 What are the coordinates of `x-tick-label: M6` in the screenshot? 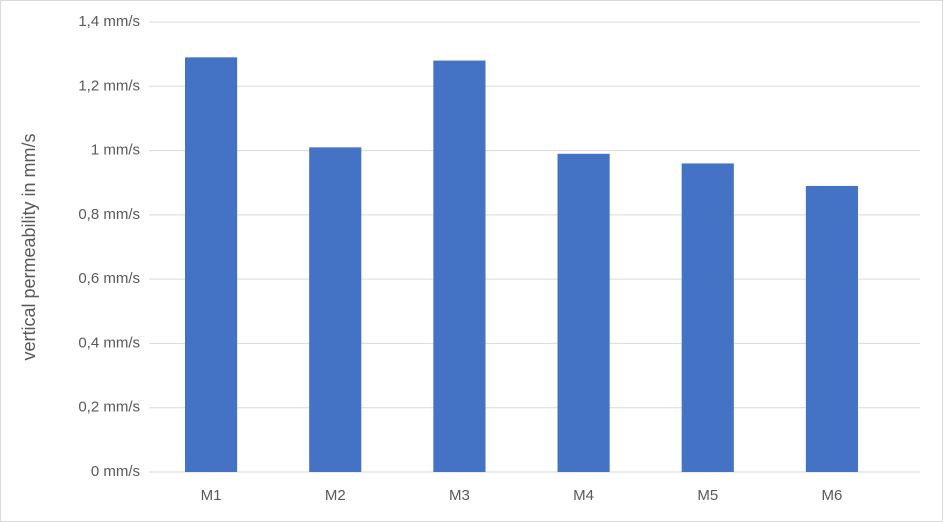 It's located at (831, 495).